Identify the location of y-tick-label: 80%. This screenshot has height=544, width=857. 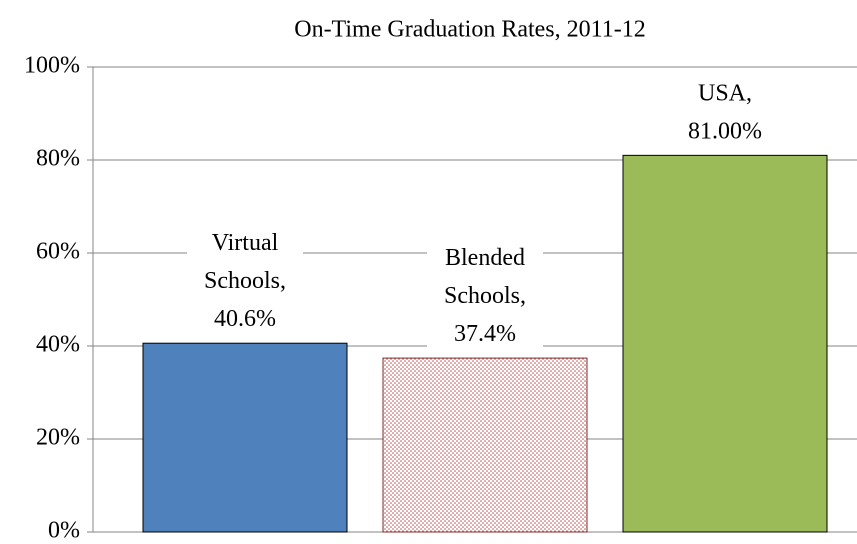
(58, 159).